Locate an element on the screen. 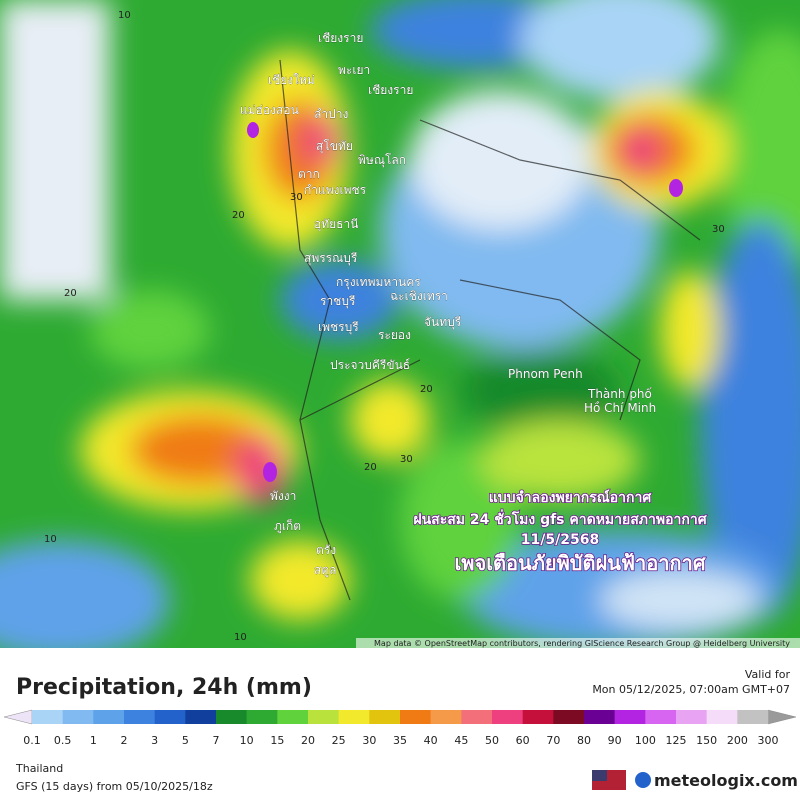 This screenshot has width=800, height=800. model: GFS (15 days) from 05/10/2025/18z is located at coordinates (114, 786).